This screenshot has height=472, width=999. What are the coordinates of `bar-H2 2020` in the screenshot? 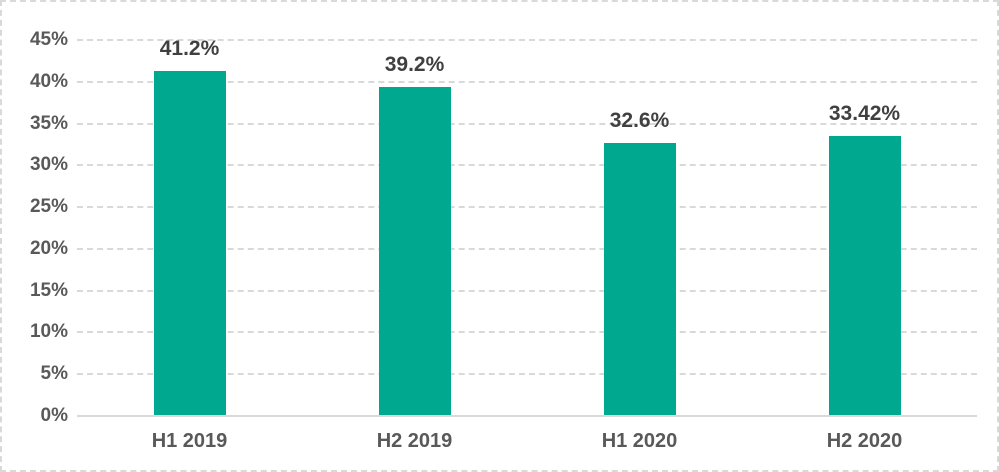 It's located at (864, 275).